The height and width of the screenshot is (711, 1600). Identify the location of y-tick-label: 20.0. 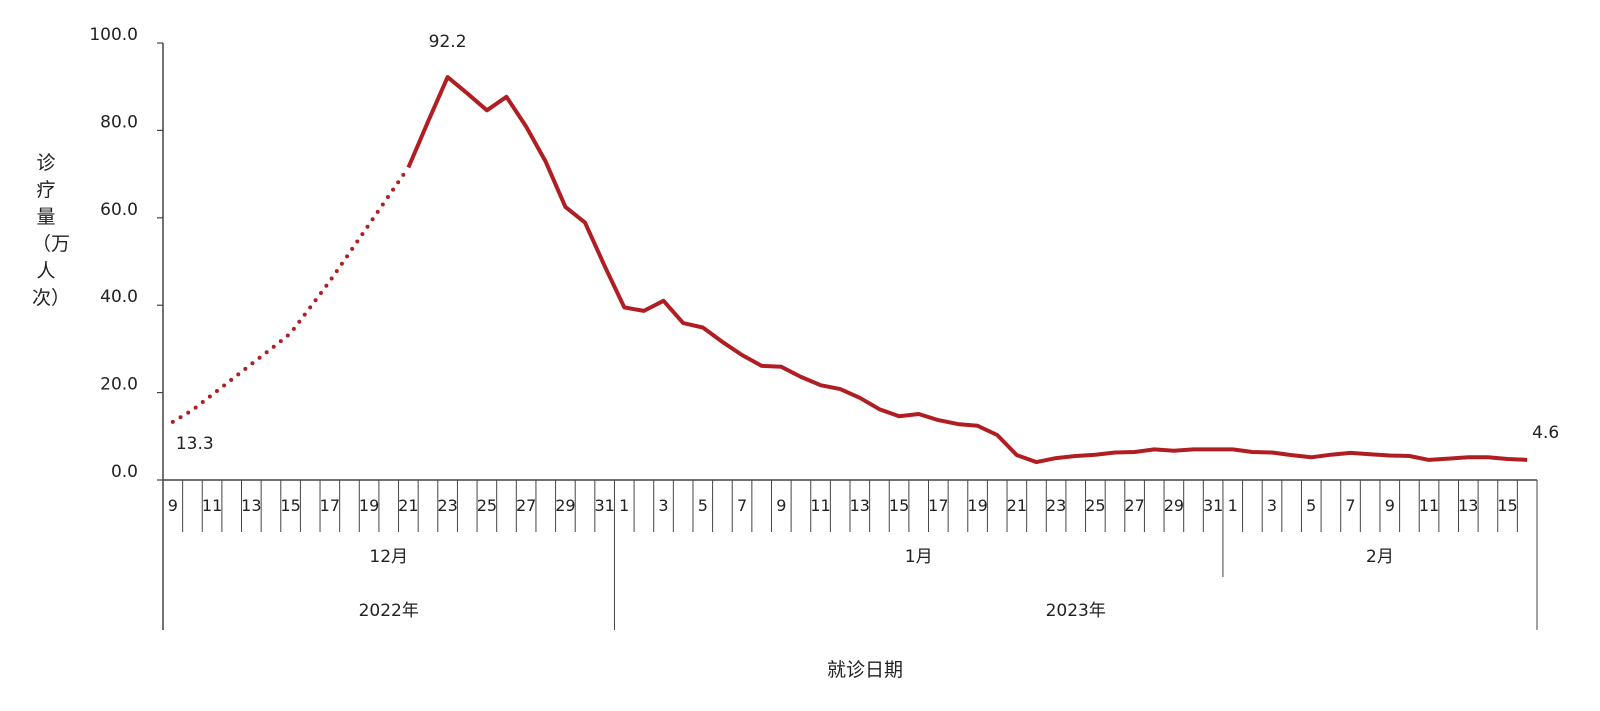
(119, 385).